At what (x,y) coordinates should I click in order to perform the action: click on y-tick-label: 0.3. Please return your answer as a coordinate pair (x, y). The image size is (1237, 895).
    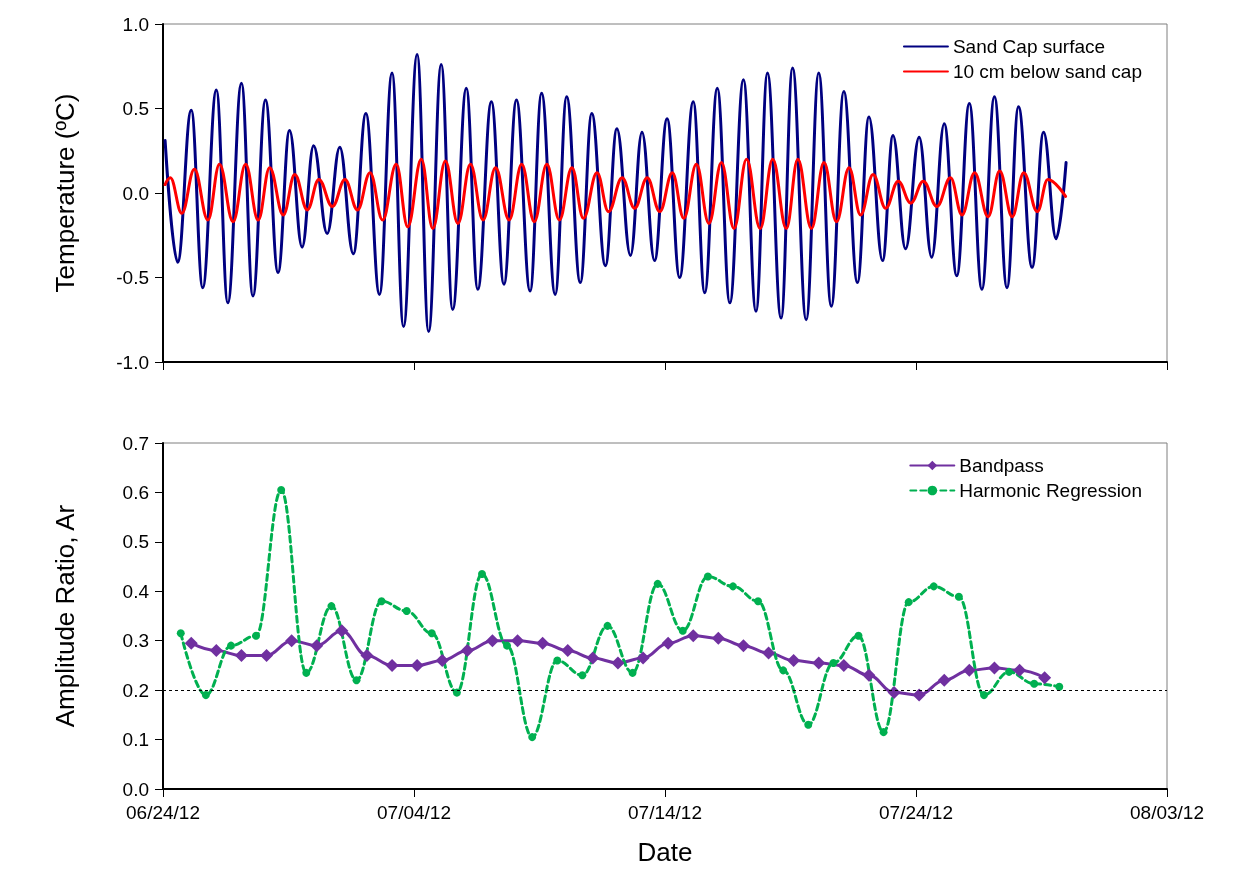
    Looking at the image, I should click on (135, 641).